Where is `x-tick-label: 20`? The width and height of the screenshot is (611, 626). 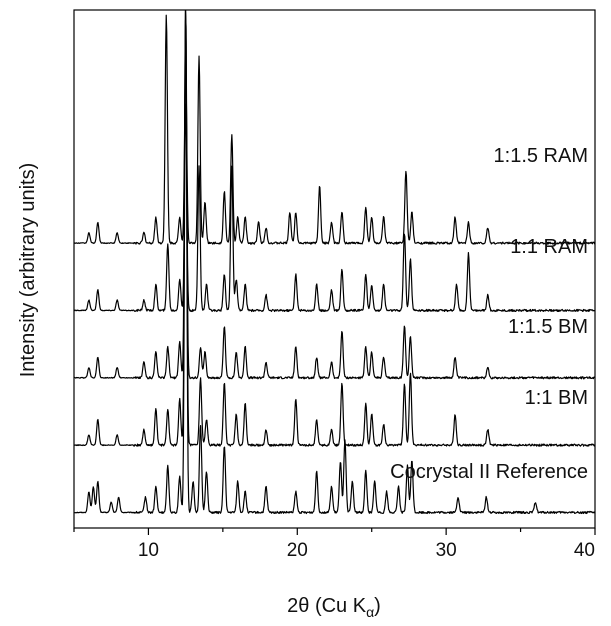 x-tick-label: 20 is located at coordinates (297, 550).